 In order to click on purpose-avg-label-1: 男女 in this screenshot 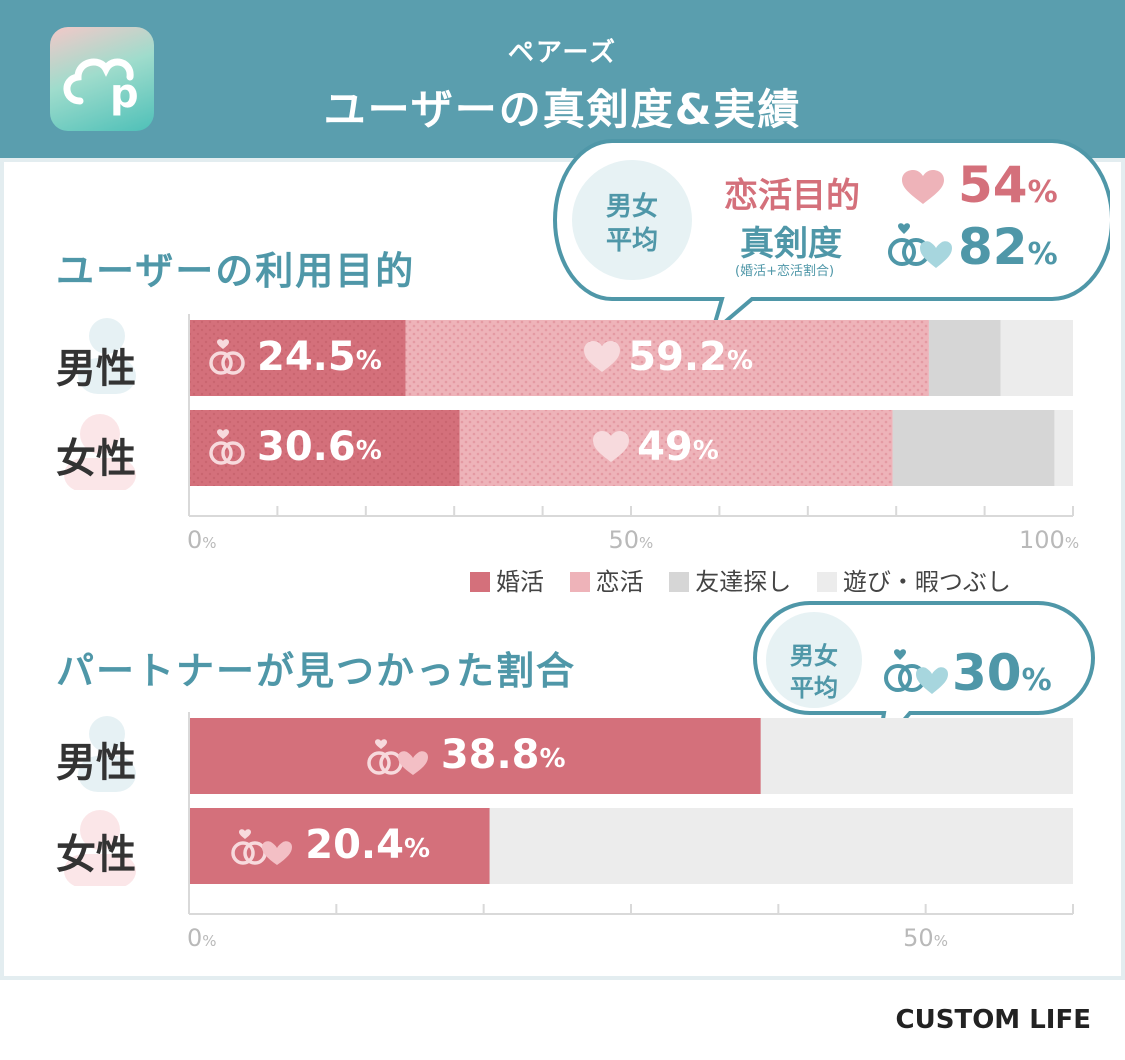, I will do `click(631, 207)`.